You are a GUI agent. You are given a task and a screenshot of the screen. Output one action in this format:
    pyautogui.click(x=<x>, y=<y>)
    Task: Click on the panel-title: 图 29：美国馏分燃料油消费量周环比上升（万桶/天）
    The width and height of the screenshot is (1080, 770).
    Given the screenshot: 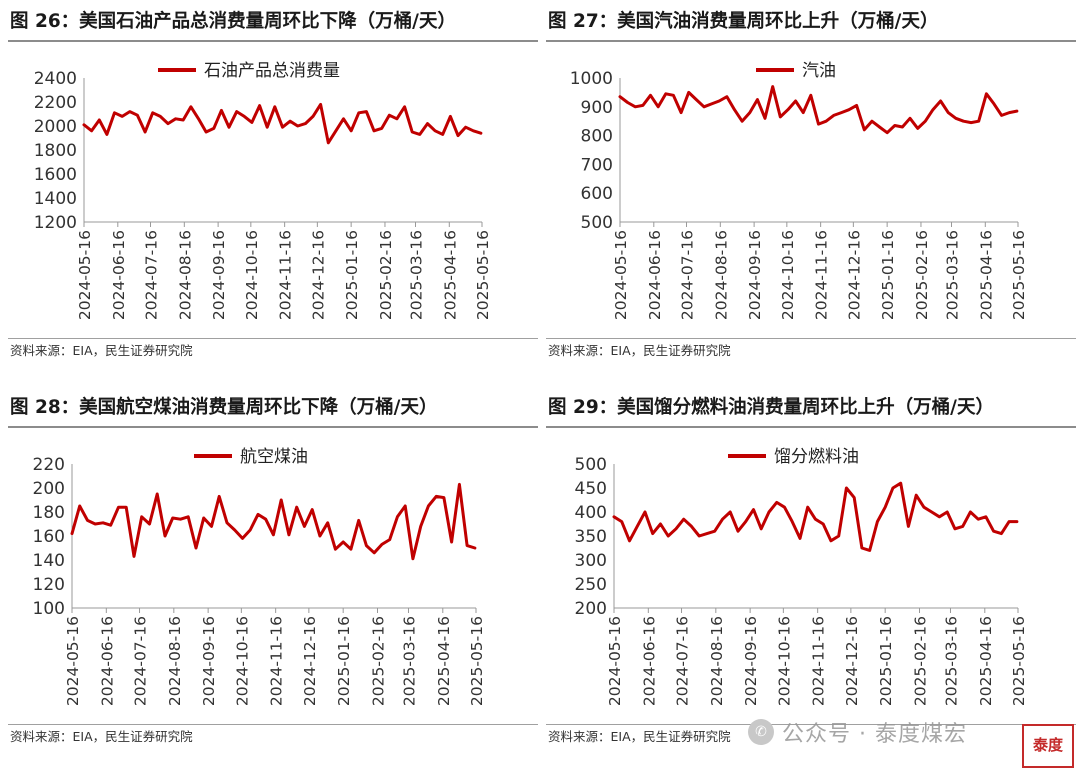 What is the action you would take?
    pyautogui.click(x=811, y=410)
    